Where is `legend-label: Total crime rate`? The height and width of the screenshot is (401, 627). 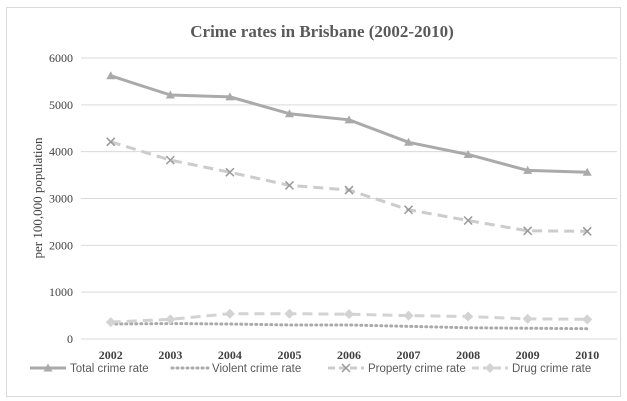
legend-label: Total crime rate is located at coordinates (109, 369).